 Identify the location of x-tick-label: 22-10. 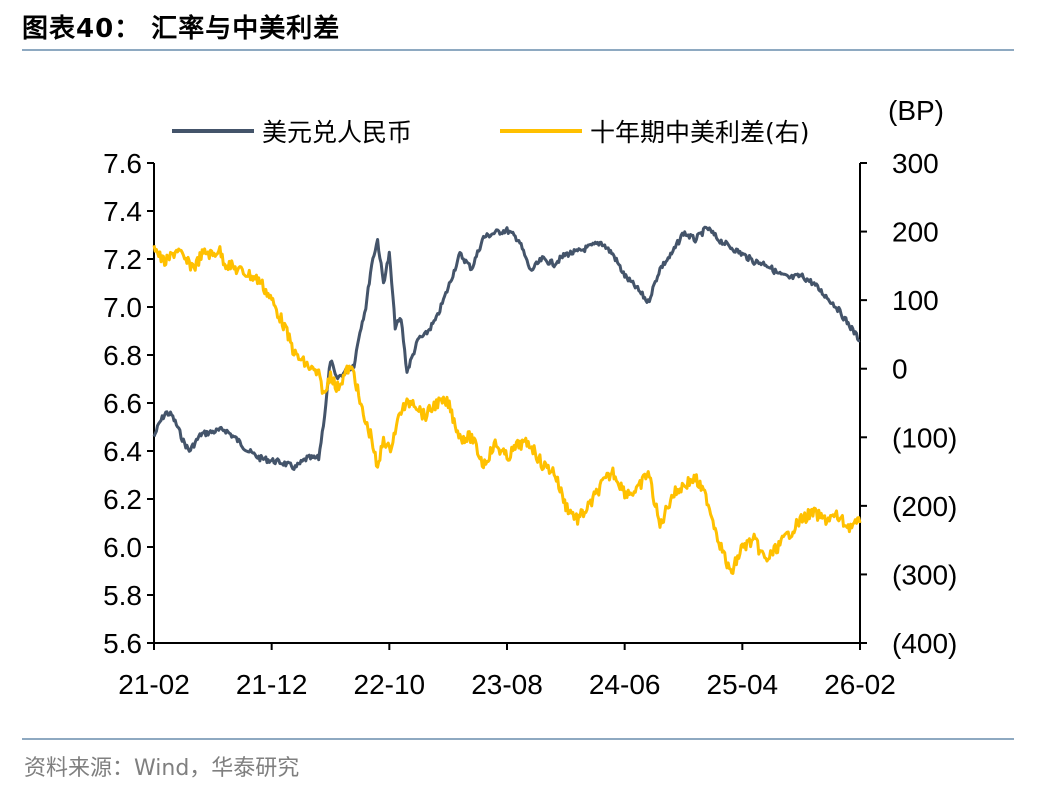
(390, 684).